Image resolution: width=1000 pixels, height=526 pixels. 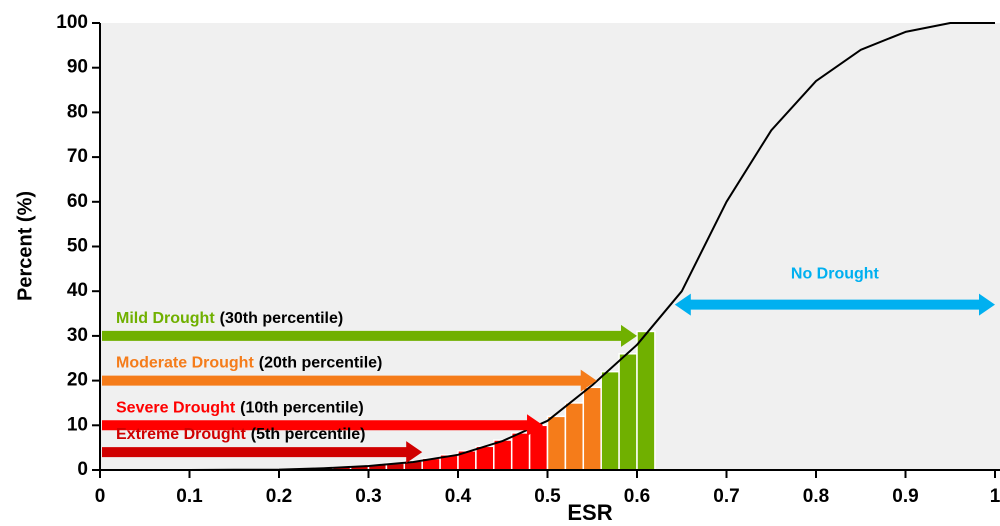 What do you see at coordinates (165, 318) in the screenshot?
I see `annotation-label: Mild Drought` at bounding box center [165, 318].